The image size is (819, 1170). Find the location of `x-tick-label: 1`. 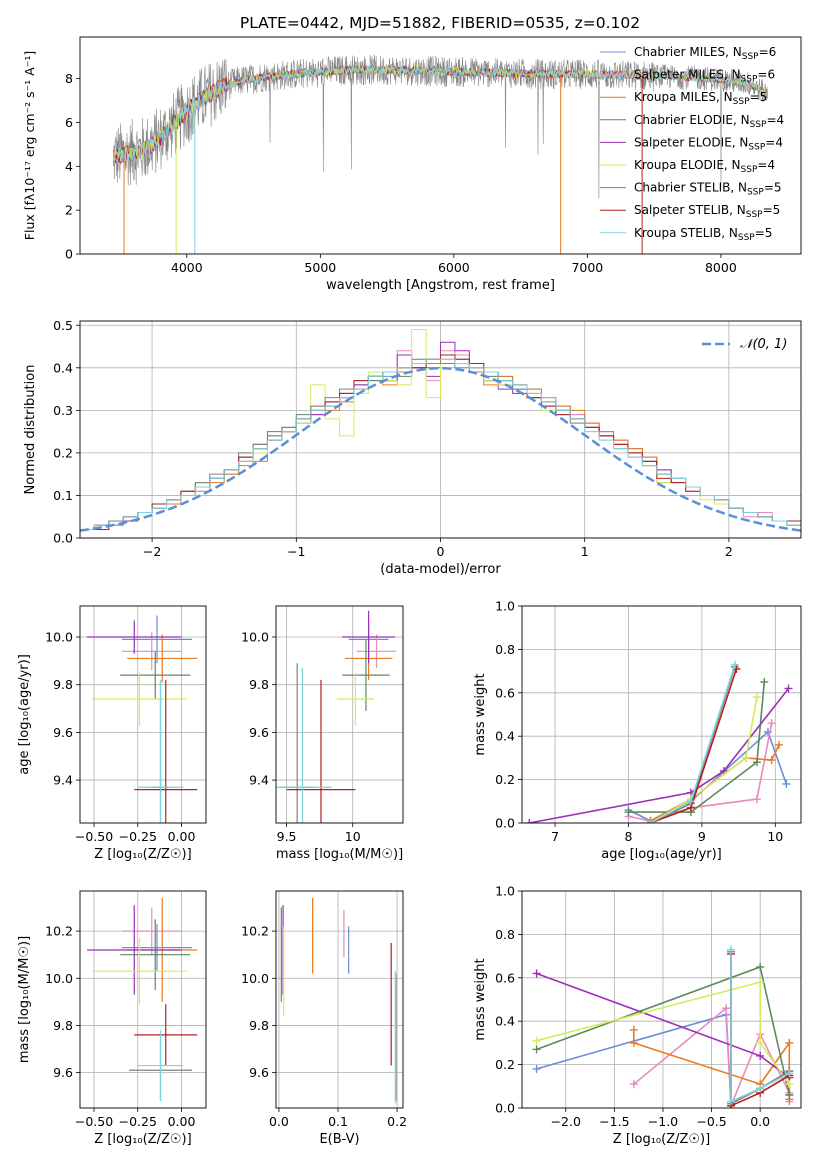

x-tick-label: 1 is located at coordinates (585, 551).